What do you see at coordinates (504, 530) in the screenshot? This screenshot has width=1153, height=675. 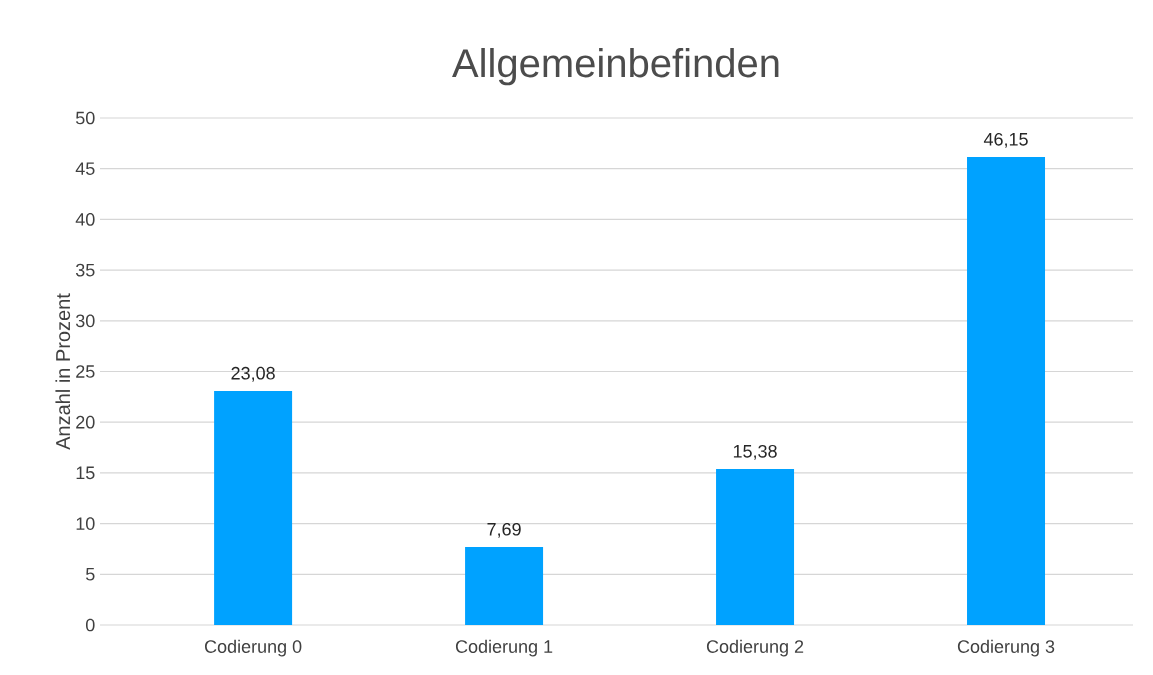 I see `data-label: 7,69` at bounding box center [504, 530].